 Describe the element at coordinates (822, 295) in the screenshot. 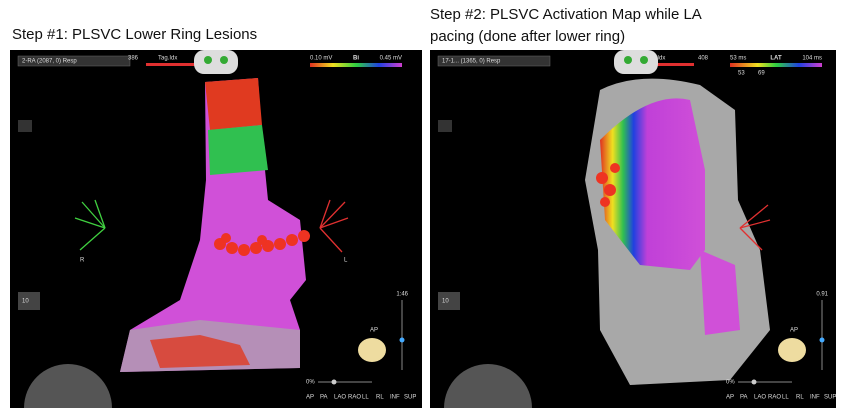

I see `timer: 0.91` at that location.